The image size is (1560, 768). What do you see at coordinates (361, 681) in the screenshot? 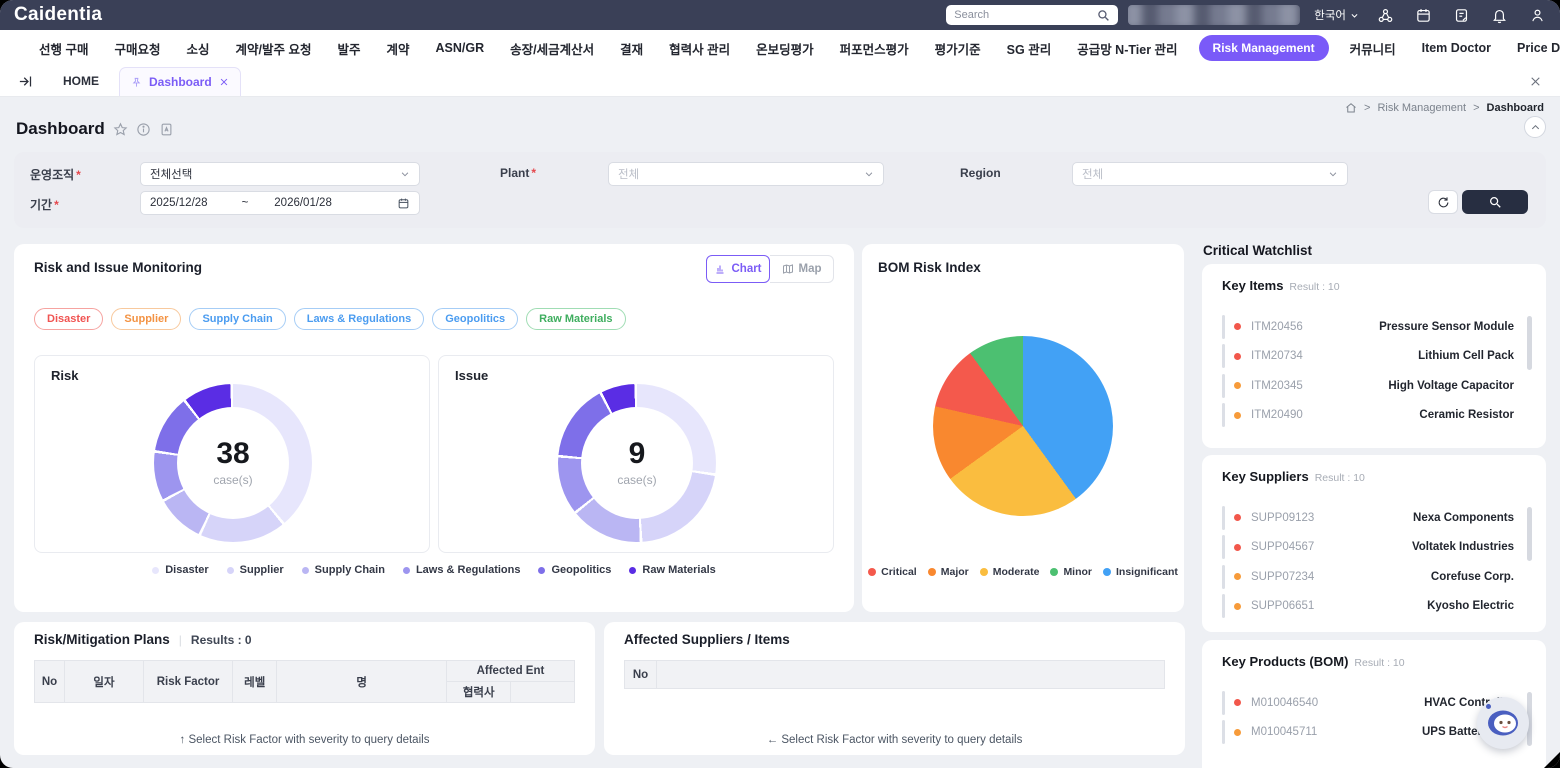
I see `col-name: 명` at bounding box center [361, 681].